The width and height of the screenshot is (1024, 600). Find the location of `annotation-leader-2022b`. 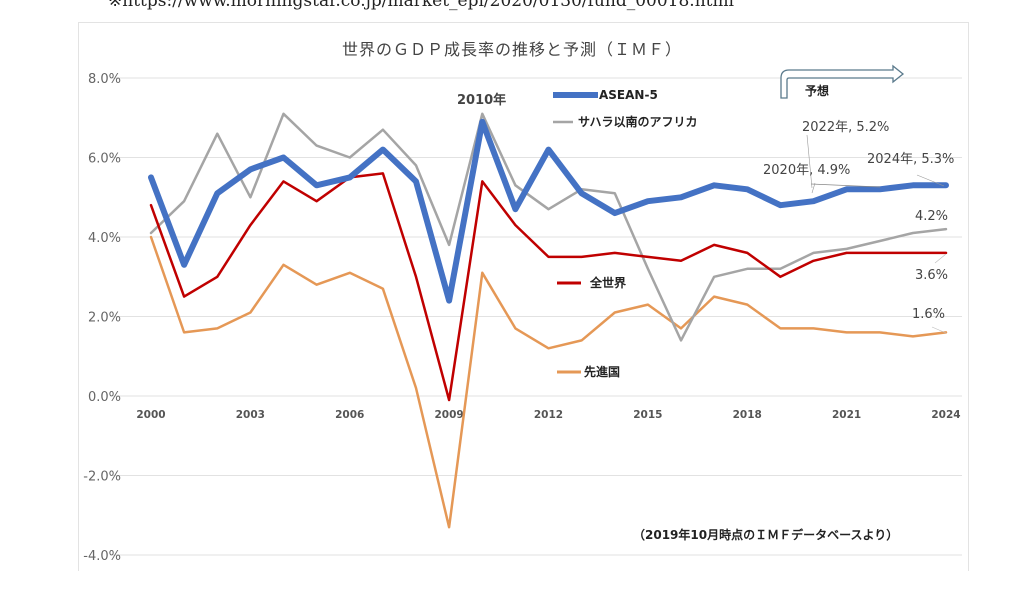

annotation-leader-2022b is located at coordinates (809, 161).